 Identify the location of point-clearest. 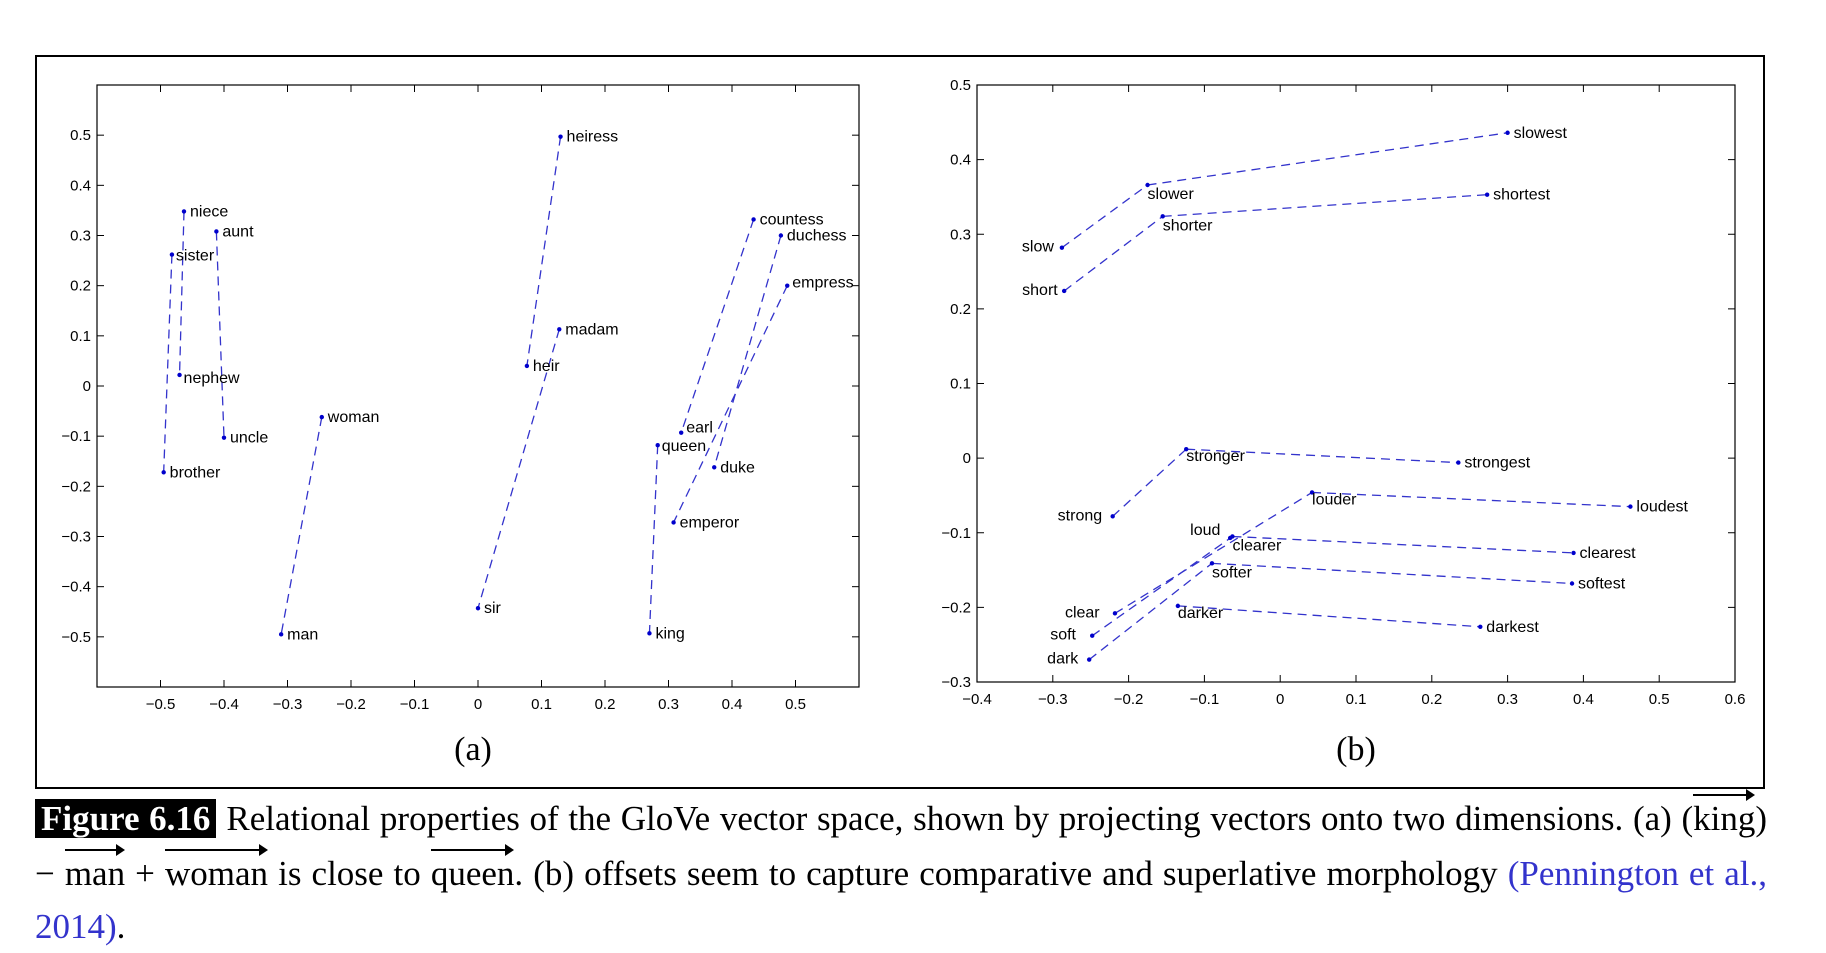
(1573, 553).